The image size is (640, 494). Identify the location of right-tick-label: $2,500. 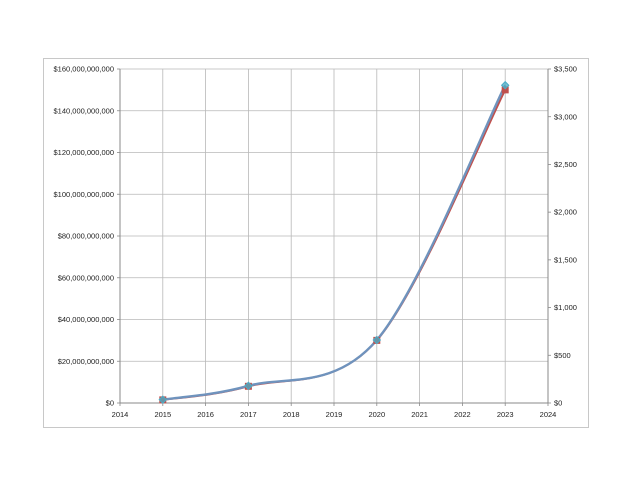
(565, 164).